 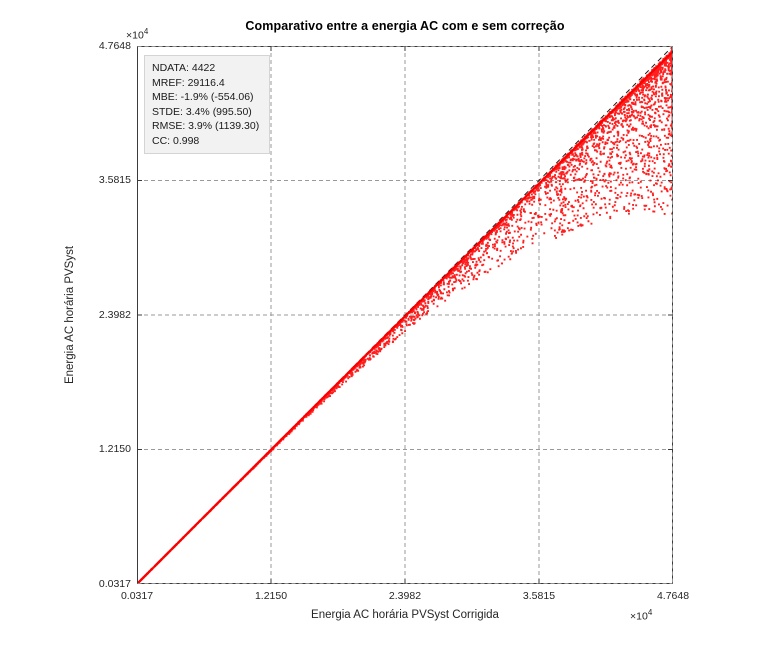 I want to click on x-axis-multiplier: ×10⁴, so click(x=641, y=615).